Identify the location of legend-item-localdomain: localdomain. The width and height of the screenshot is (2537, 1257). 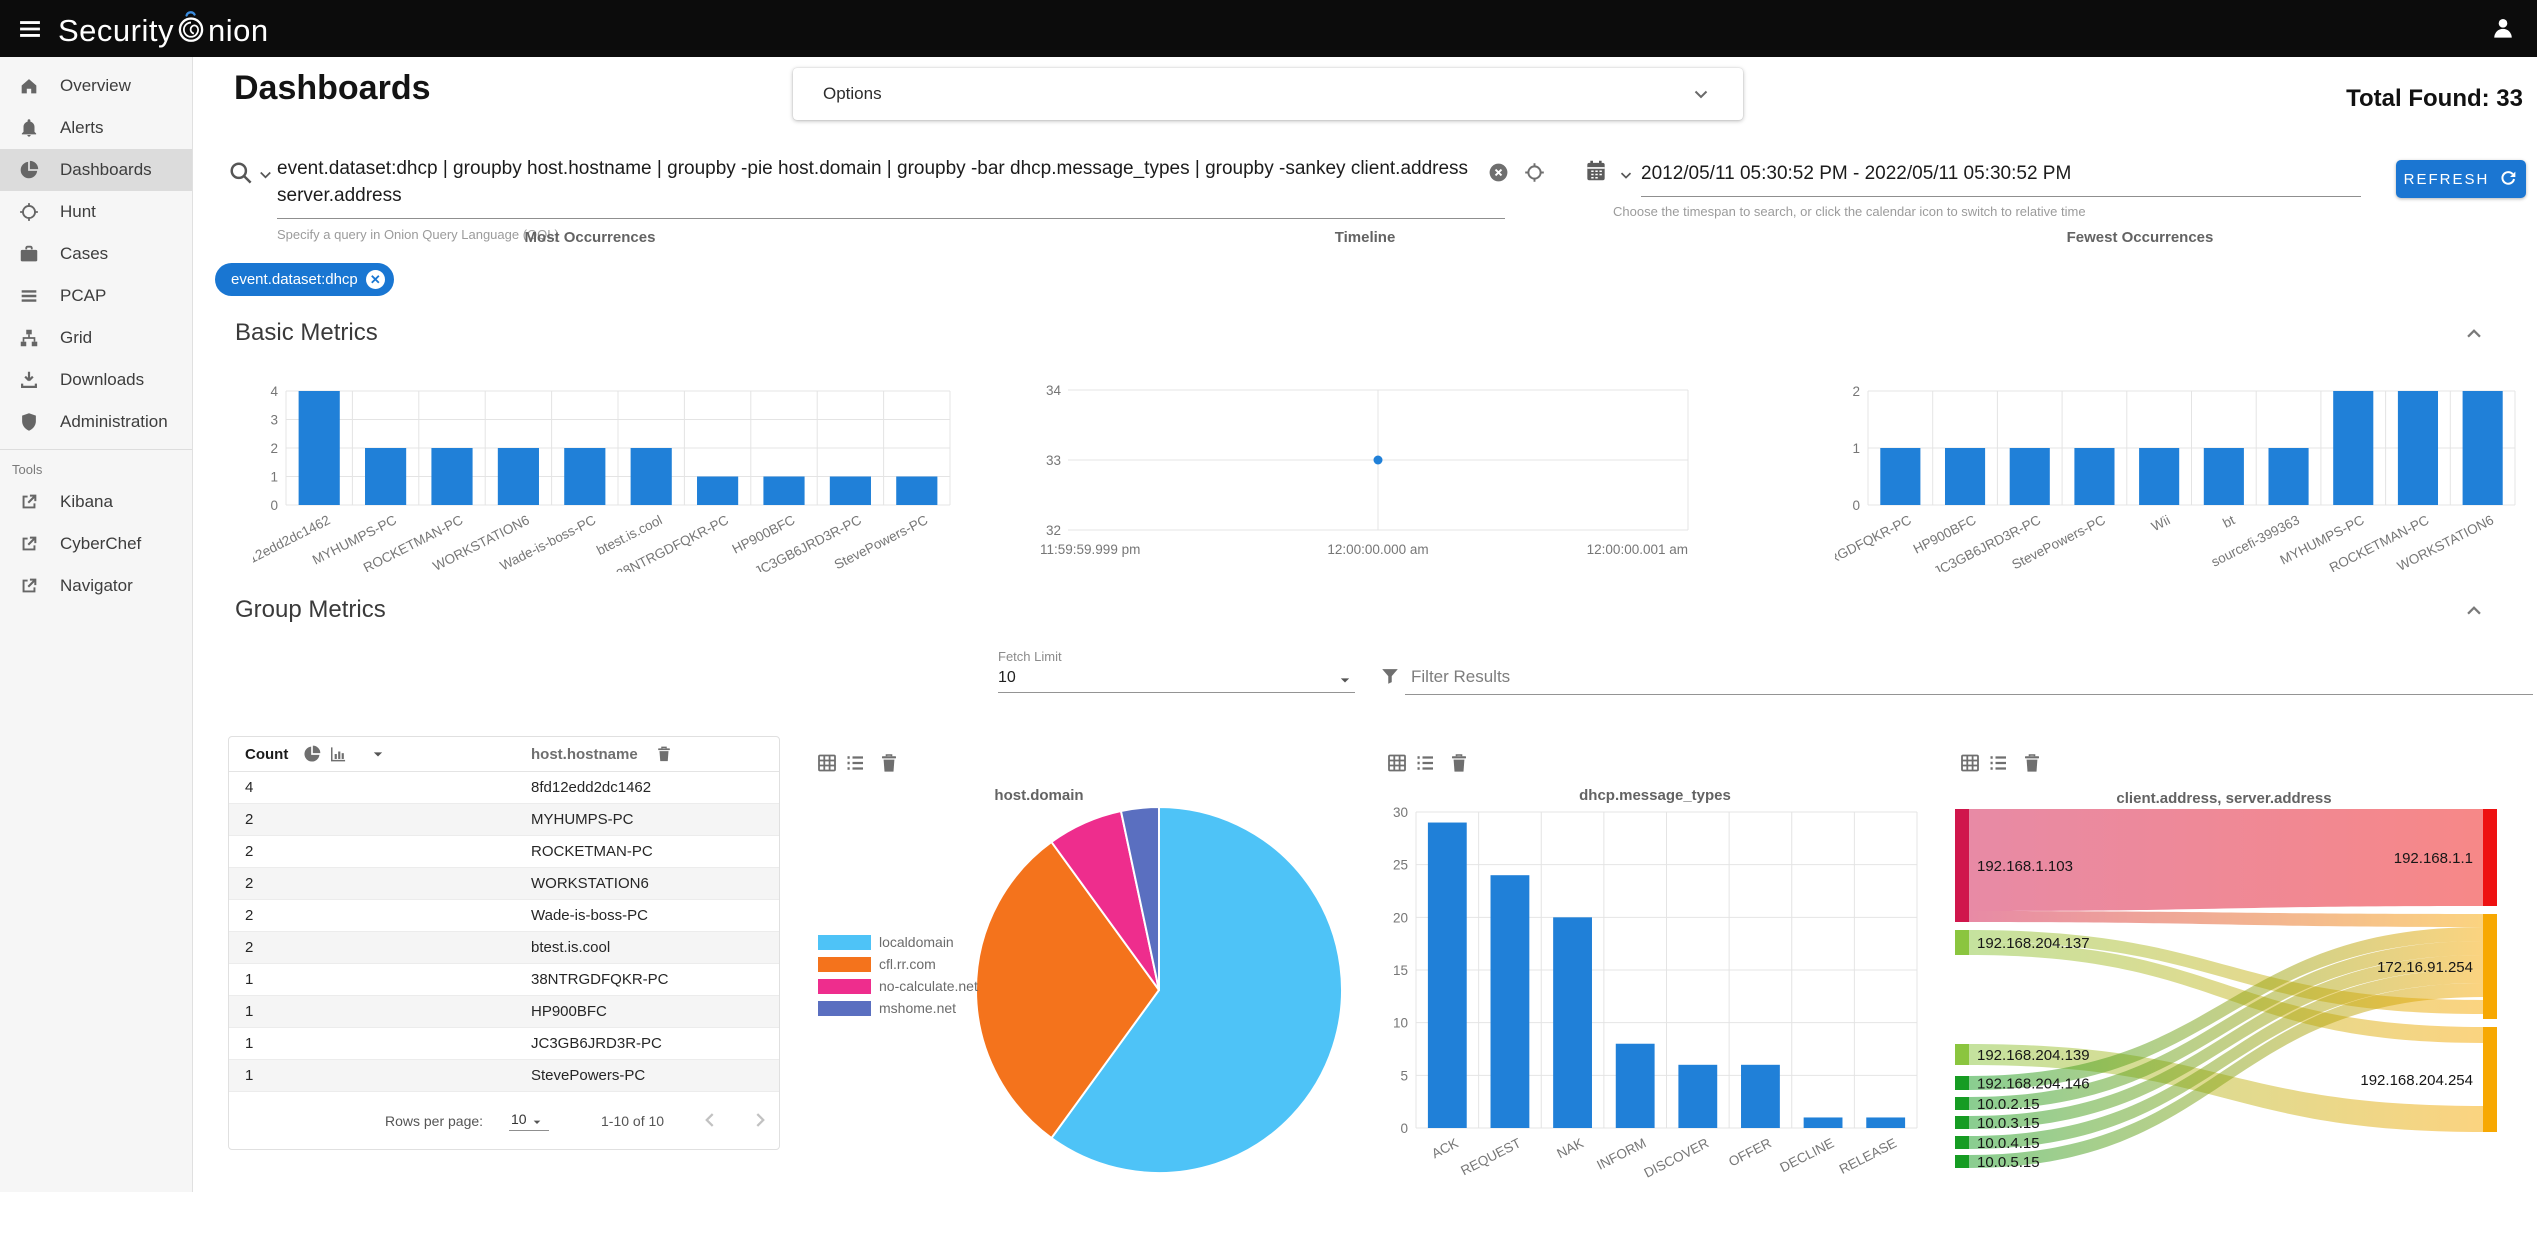
(898, 942).